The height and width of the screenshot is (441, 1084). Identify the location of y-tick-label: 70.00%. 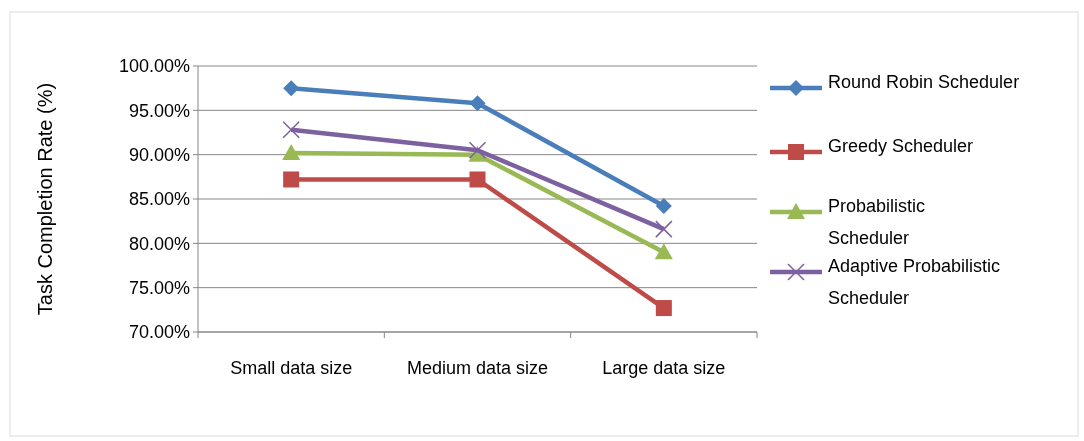
(159, 332).